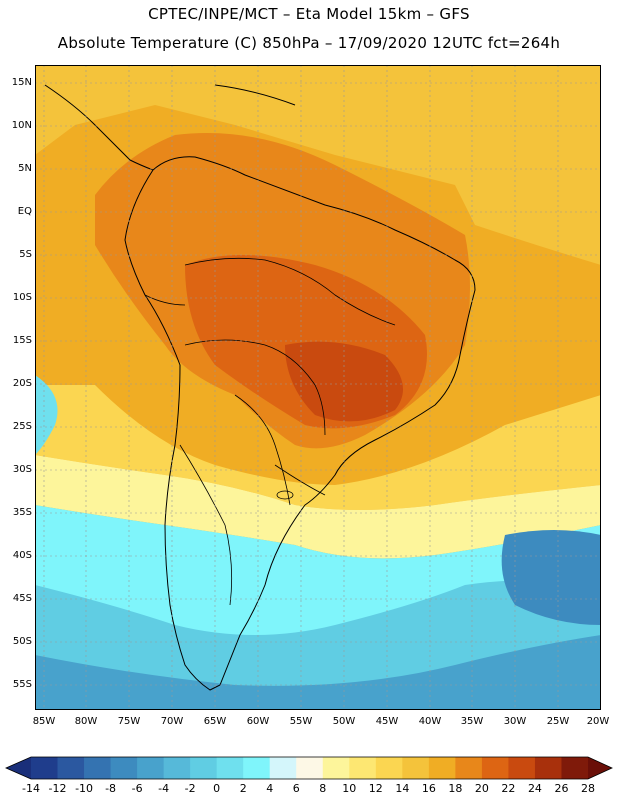 Image resolution: width=618 pixels, height=800 pixels. Describe the element at coordinates (600, 768) in the screenshot. I see `colorbar-max-arrow` at that location.